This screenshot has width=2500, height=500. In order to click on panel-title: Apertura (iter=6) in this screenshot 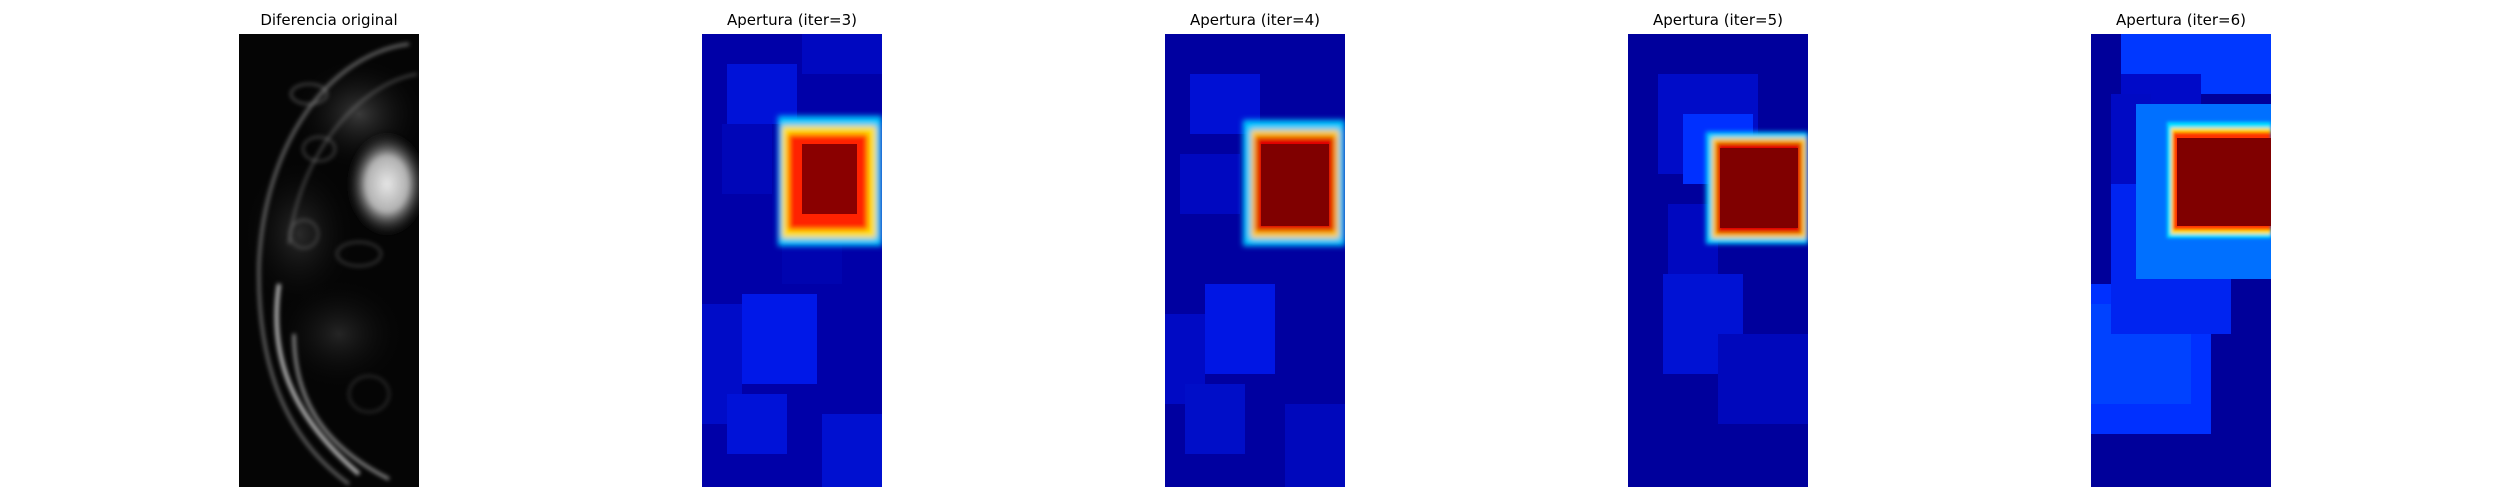, I will do `click(2181, 20)`.